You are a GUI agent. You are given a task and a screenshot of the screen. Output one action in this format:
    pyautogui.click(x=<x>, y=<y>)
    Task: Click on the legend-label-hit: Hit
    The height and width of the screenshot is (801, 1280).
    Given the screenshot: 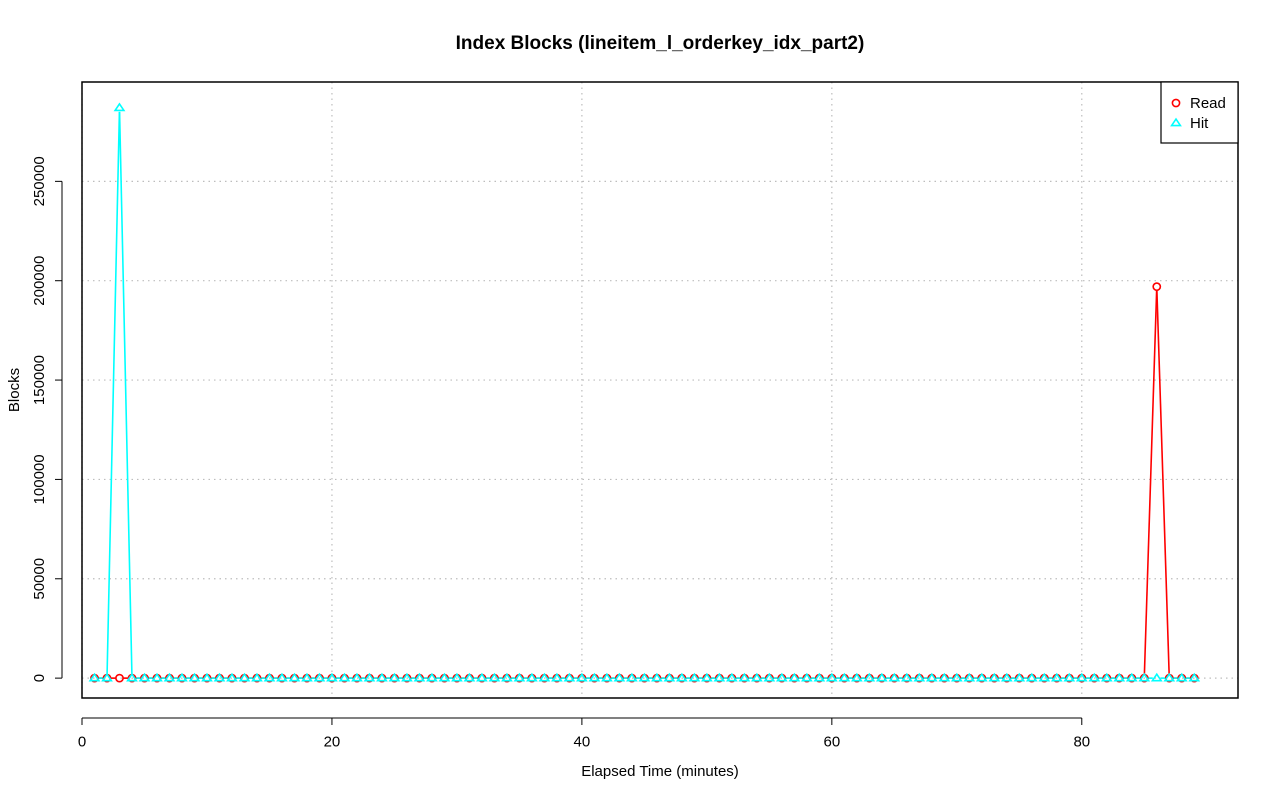 What is the action you would take?
    pyautogui.click(x=1199, y=123)
    